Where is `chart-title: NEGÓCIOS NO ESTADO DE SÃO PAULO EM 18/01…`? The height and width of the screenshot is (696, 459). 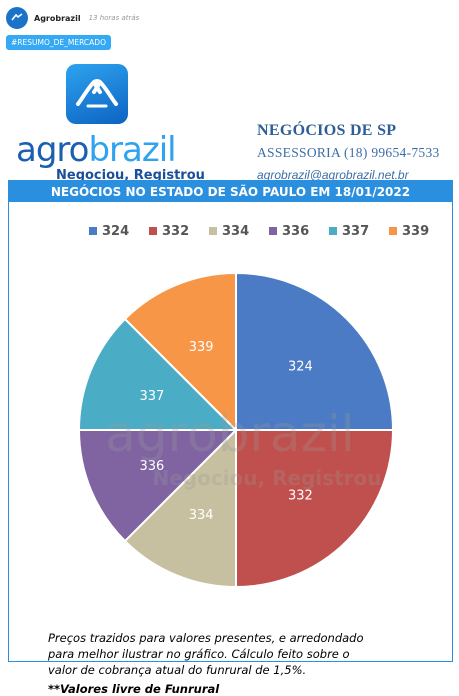 chart-title: NEGÓCIOS NO ESTADO DE SÃO PAULO EM 18/01… is located at coordinates (230, 191).